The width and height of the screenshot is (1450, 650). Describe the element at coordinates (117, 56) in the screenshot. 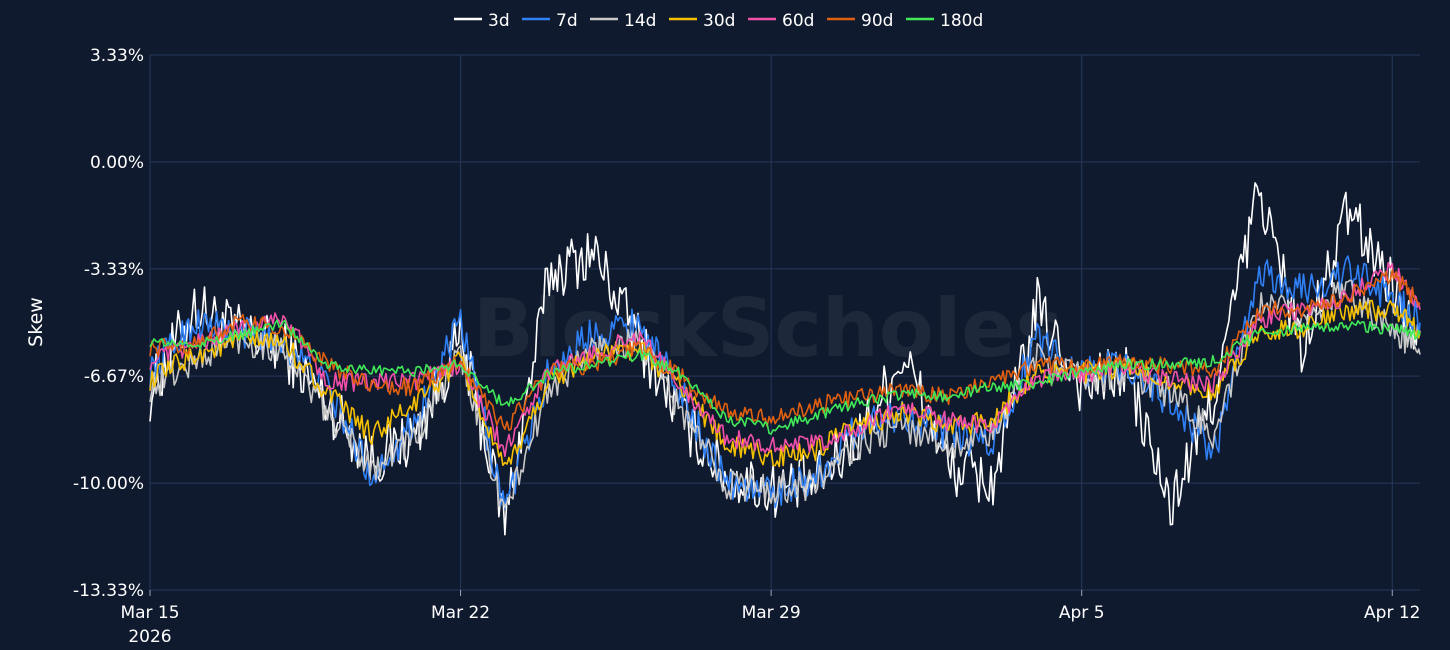

I see `y-tick-label: 3.33%` at that location.